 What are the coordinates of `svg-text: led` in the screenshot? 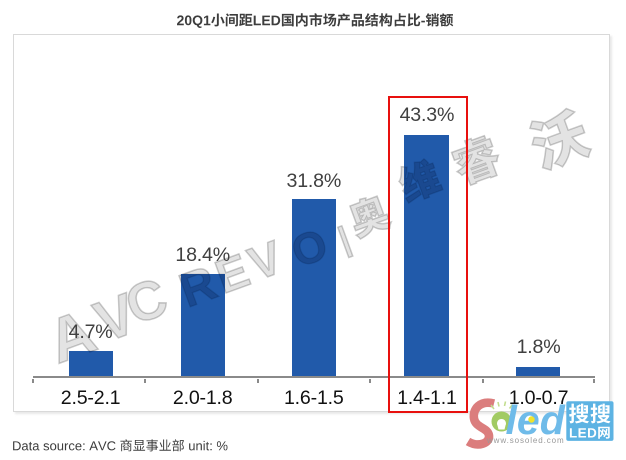 It's located at (536, 420).